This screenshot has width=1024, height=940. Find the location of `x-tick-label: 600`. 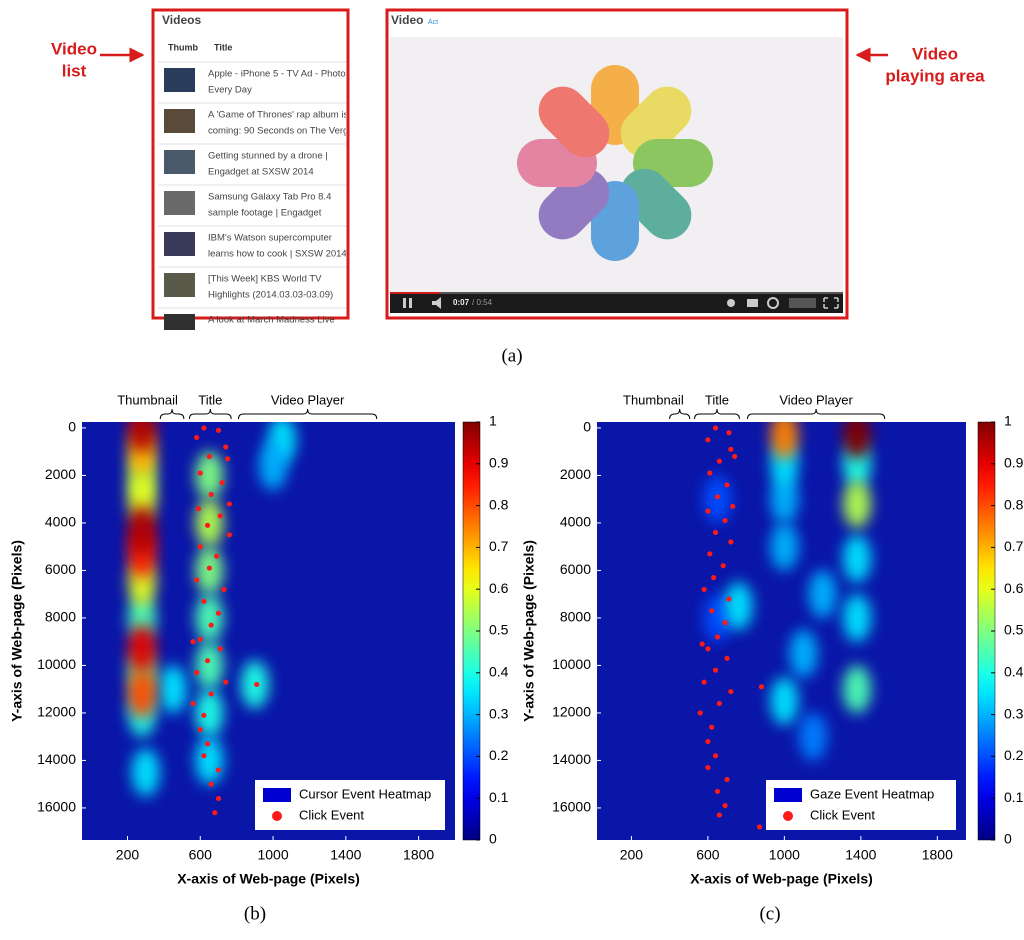

x-tick-label: 600 is located at coordinates (201, 855).